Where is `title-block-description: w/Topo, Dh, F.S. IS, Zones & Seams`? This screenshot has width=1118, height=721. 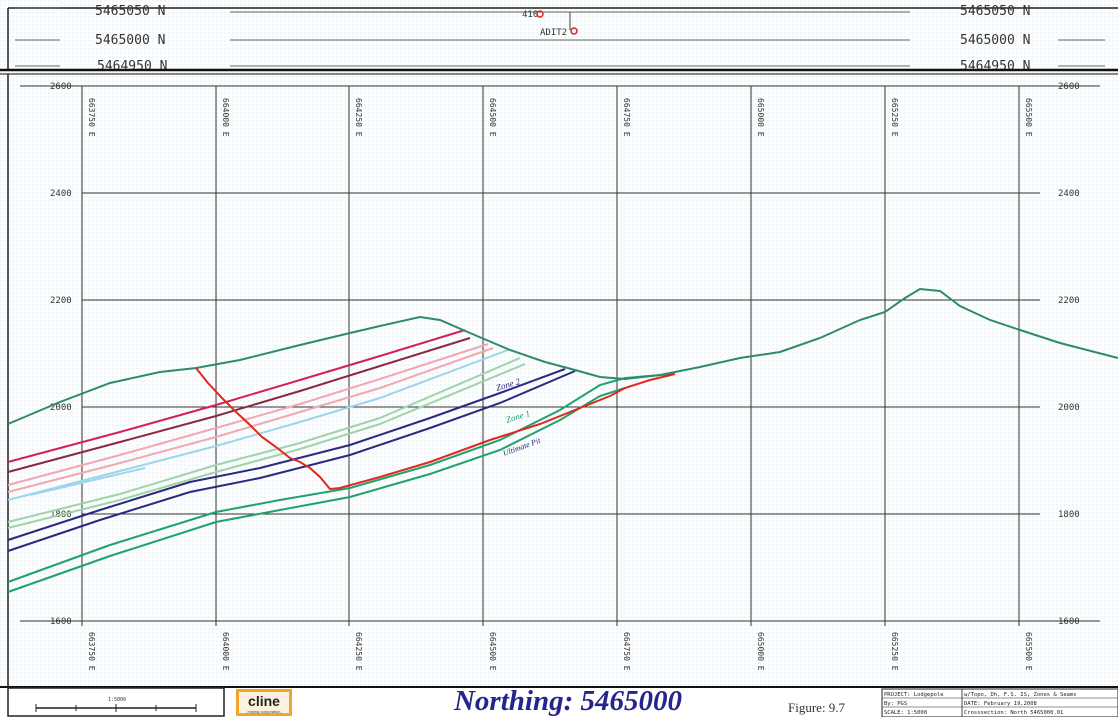
title-block-description: w/Topo, Dh, F.S. IS, Zones & Seams is located at coordinates (1020, 695).